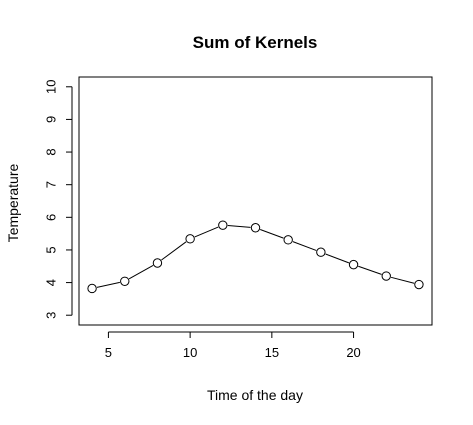 The image size is (473, 425). Describe the element at coordinates (51, 249) in the screenshot. I see `y-tick-label: 5` at that location.